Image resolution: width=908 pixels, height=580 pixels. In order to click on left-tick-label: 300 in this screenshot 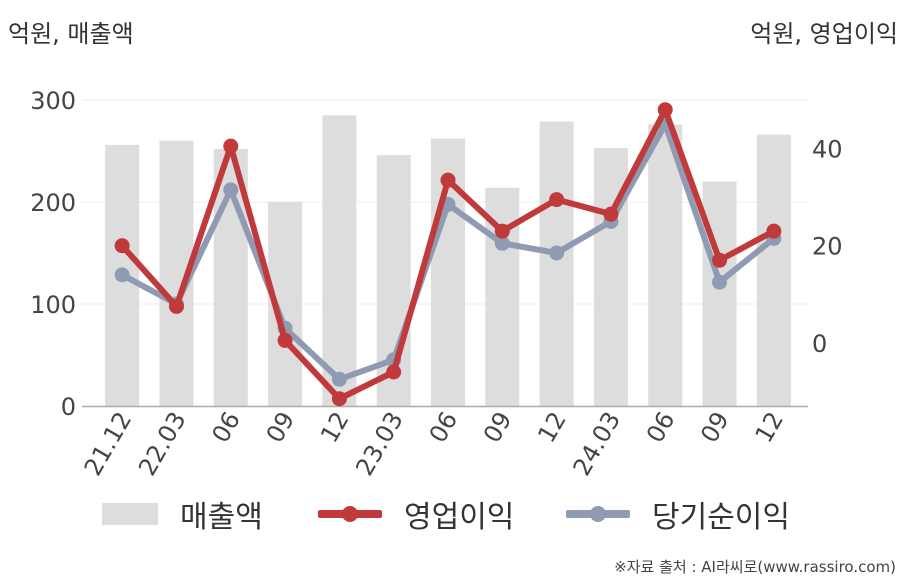, I will do `click(53, 101)`.